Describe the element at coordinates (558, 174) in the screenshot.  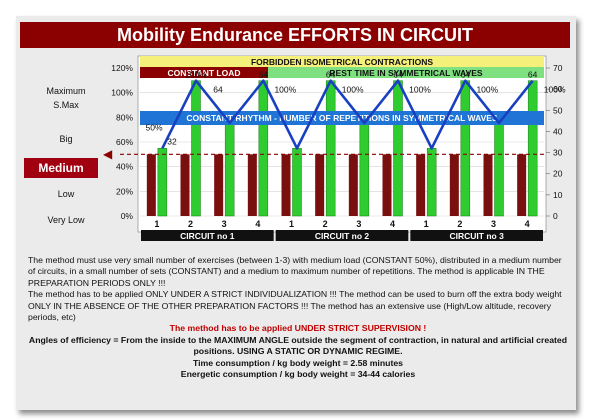
I see `right-tick-label: 20` at that location.